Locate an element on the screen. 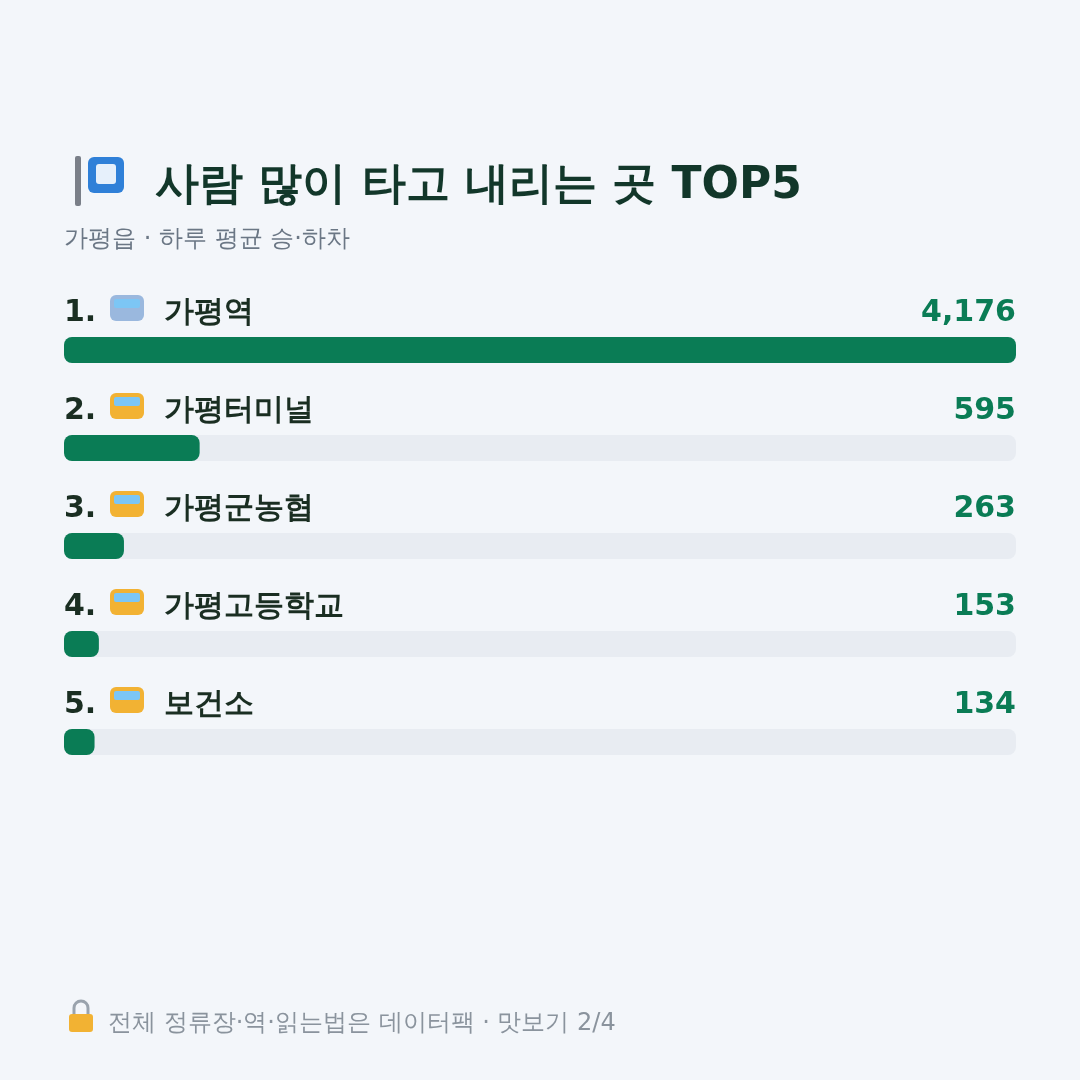 The width and height of the screenshot is (1080, 1080). data-label: 153 is located at coordinates (984, 604).